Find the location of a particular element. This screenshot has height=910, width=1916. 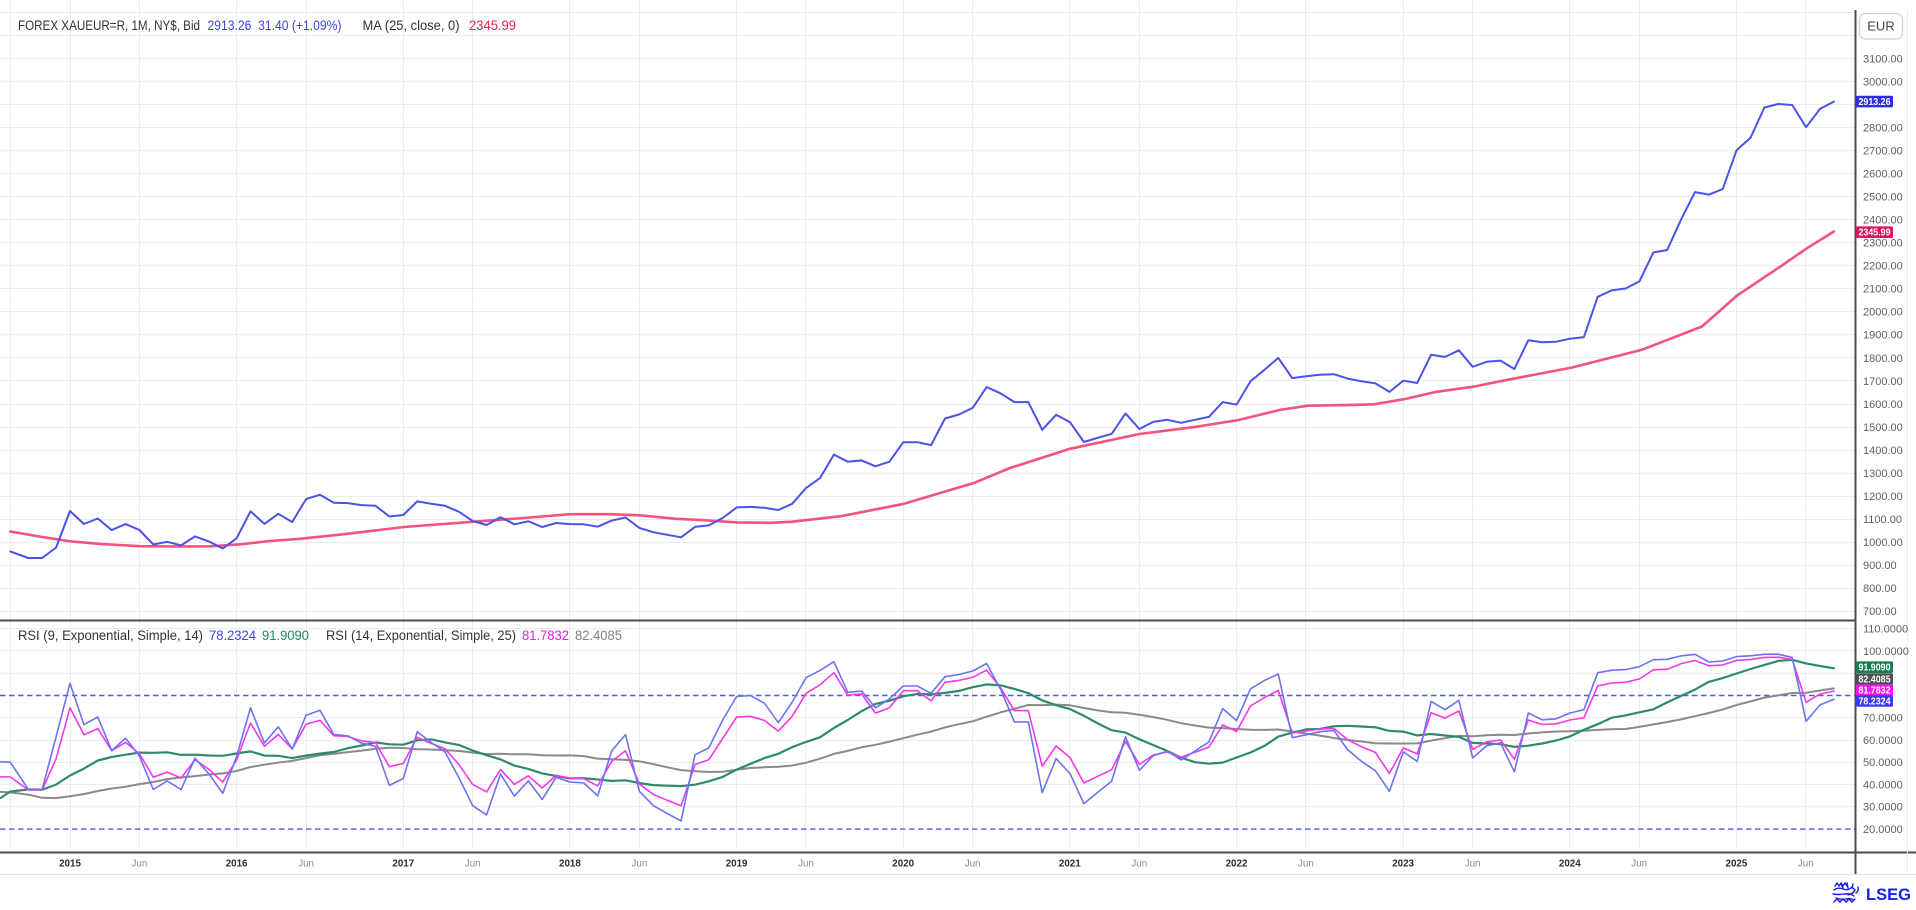

svg-text: 2600.00 is located at coordinates (1883, 175).